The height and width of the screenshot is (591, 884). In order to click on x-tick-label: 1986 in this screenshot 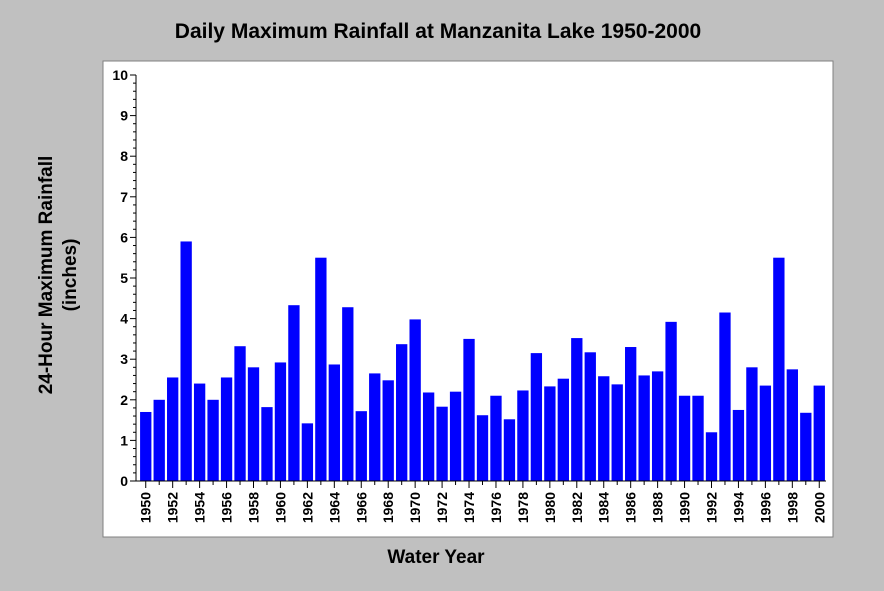, I will do `click(631, 507)`.